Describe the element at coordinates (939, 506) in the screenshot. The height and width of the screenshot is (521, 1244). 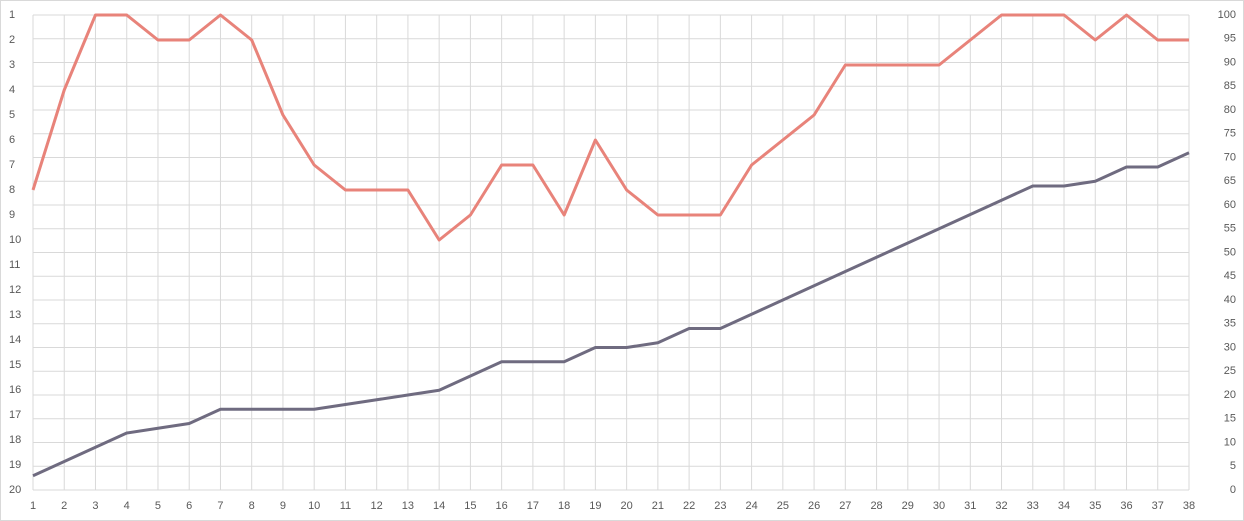
I see `x-tick-label: 30` at that location.